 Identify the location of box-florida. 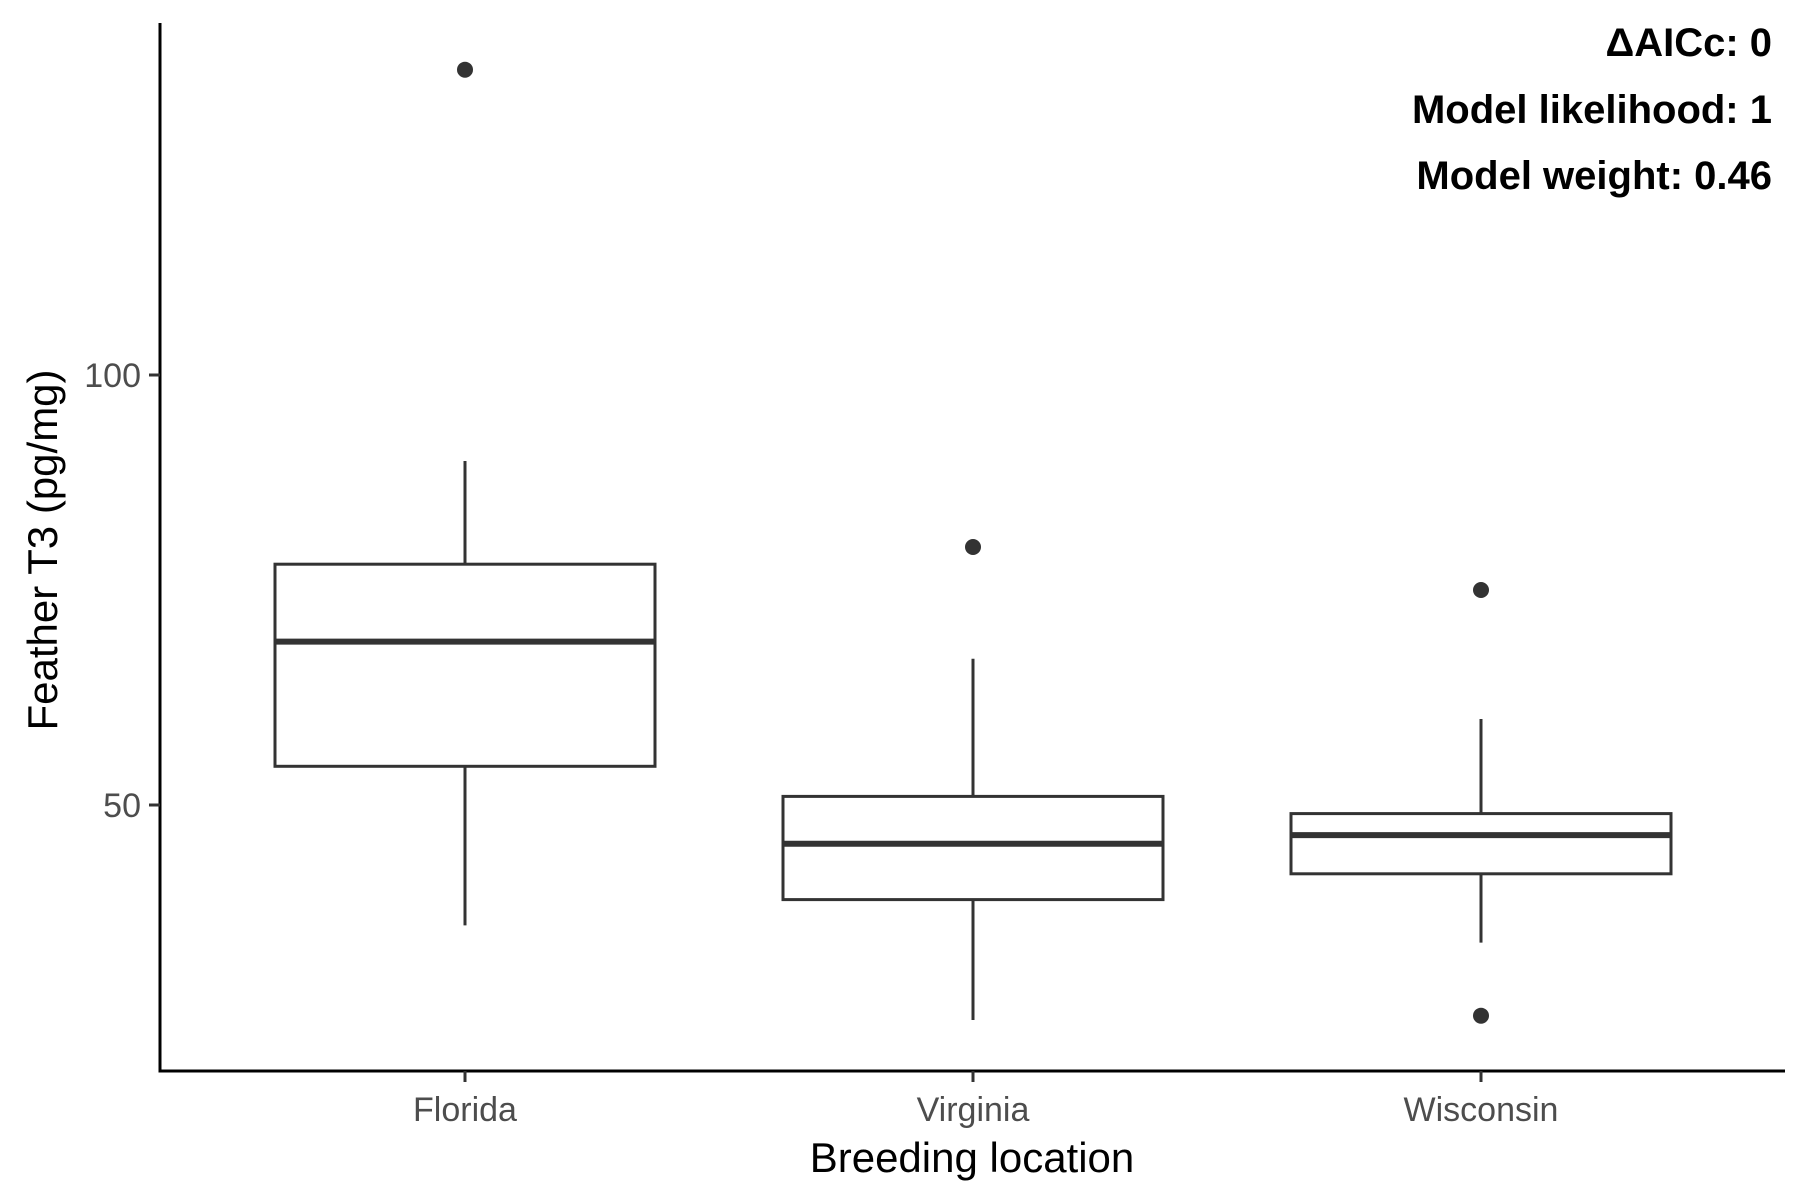
(465, 665).